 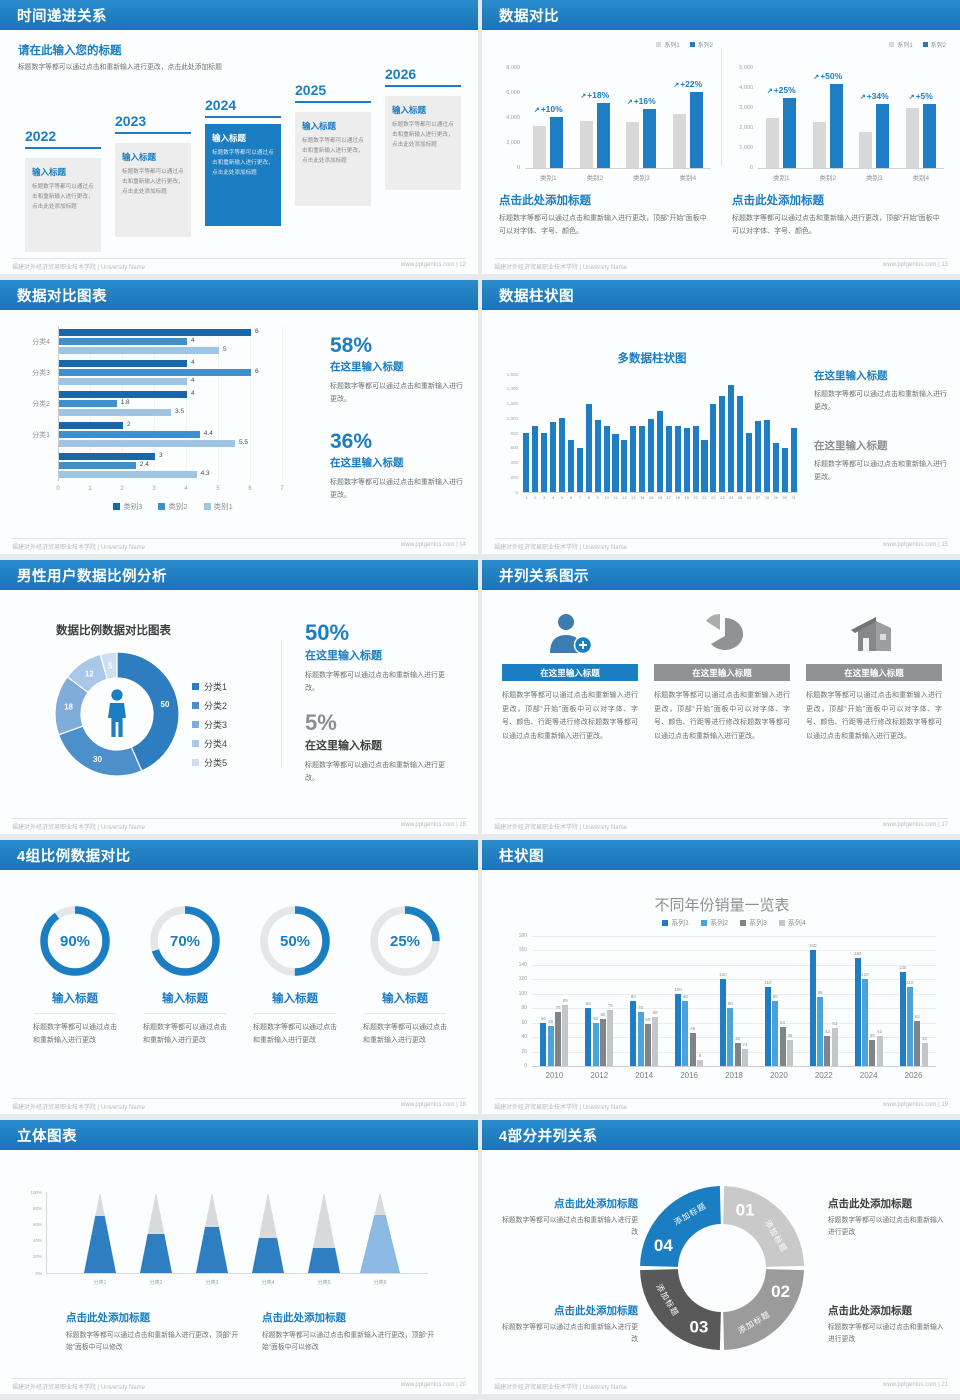 I want to click on x-label: 类别1, so click(x=781, y=178).